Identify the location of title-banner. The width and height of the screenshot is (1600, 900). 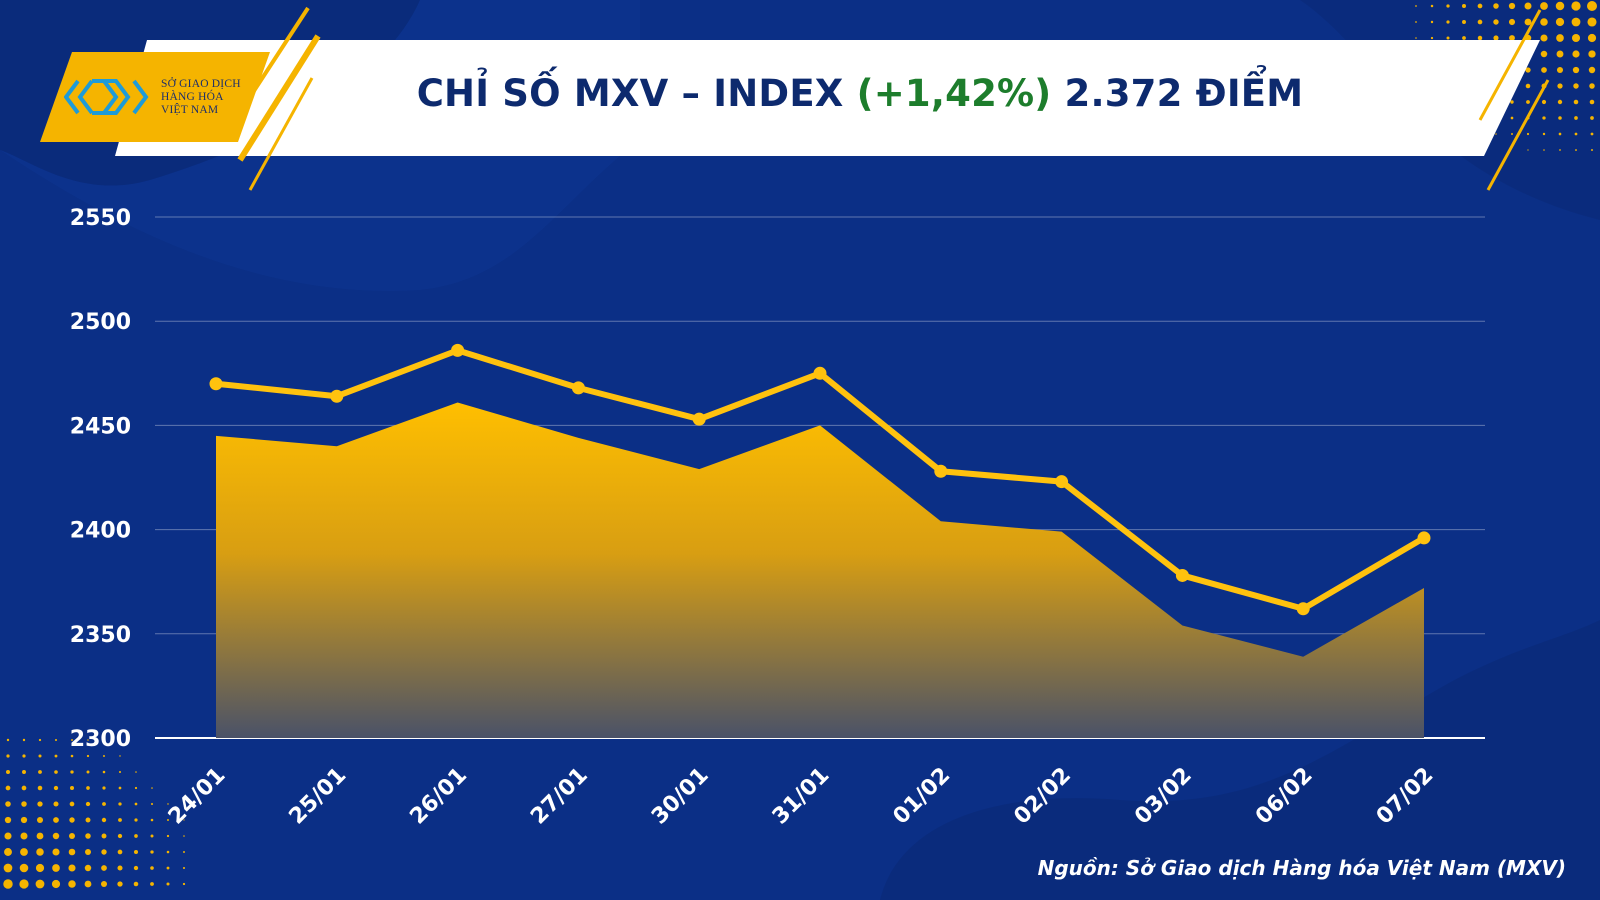
(827, 98).